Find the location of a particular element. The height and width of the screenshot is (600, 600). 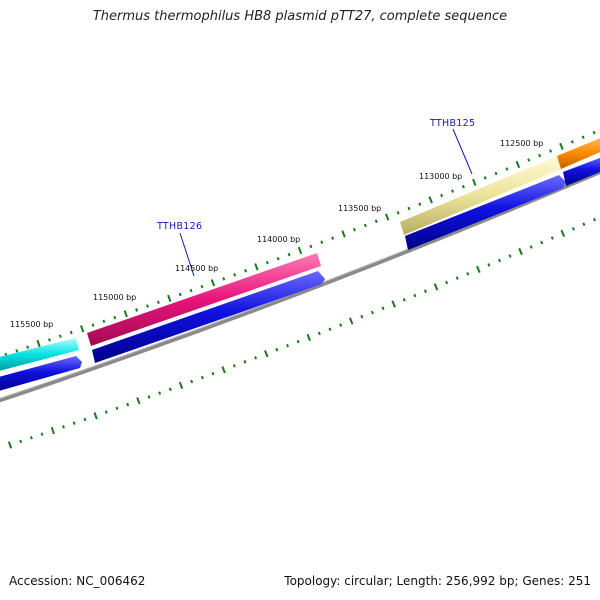

tick-label-114000: 114000 bp is located at coordinates (278, 239).